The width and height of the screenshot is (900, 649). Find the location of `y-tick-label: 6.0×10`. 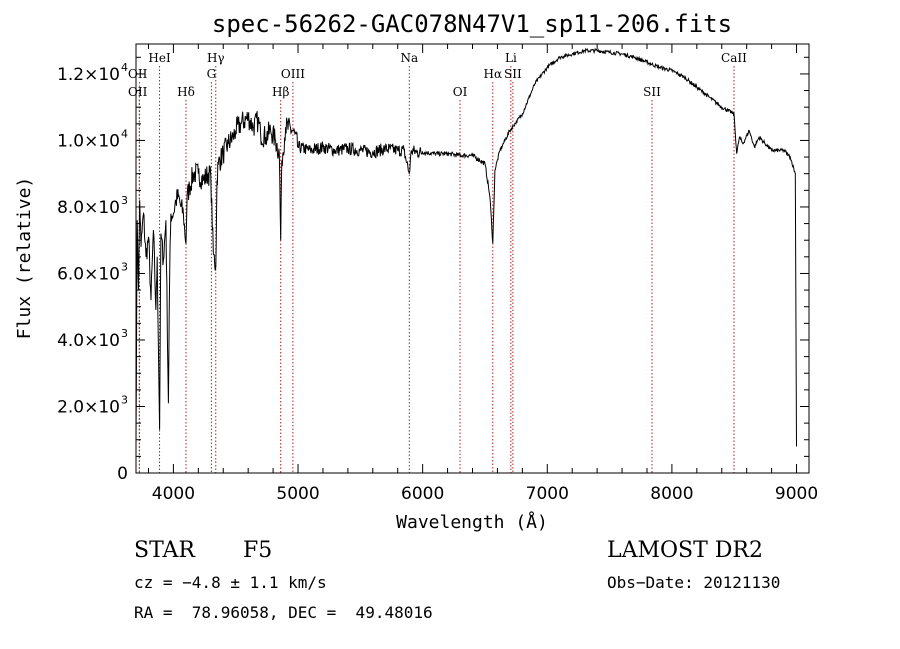

y-tick-label: 6.0×10 is located at coordinates (88, 274).